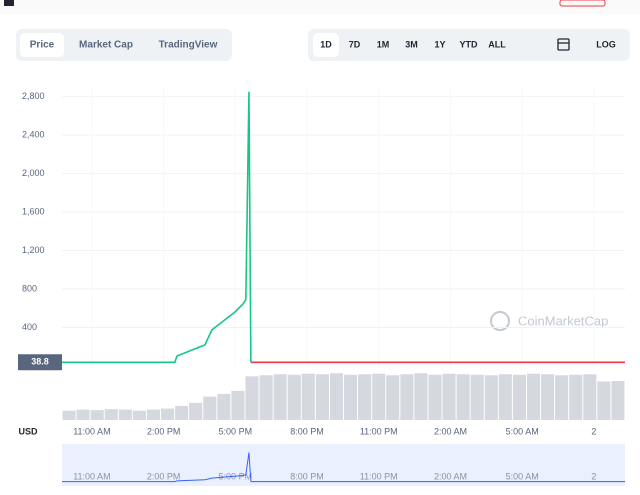  What do you see at coordinates (106, 45) in the screenshot?
I see `tab: Market Cap` at bounding box center [106, 45].